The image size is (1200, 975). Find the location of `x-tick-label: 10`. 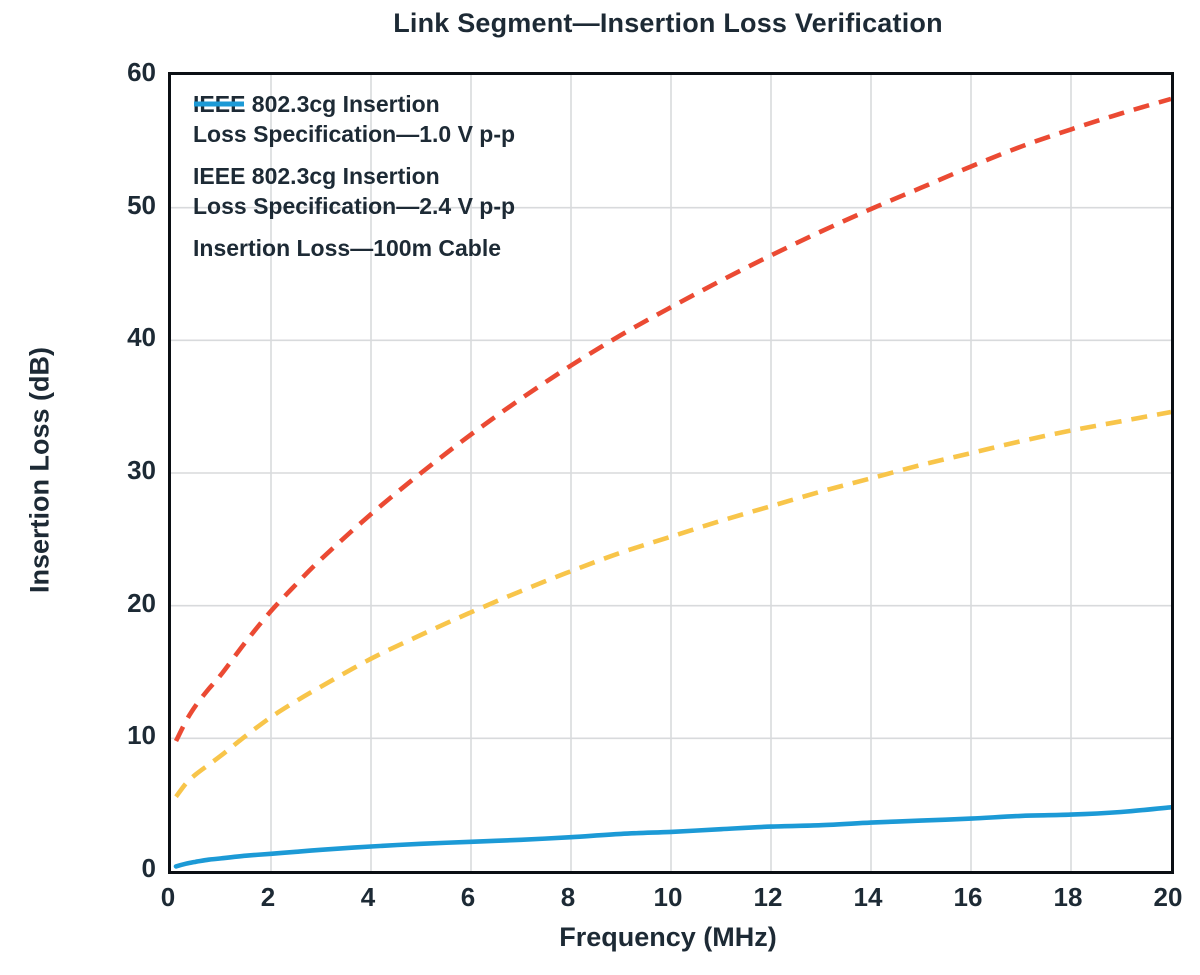

x-tick-label: 10 is located at coordinates (668, 897).